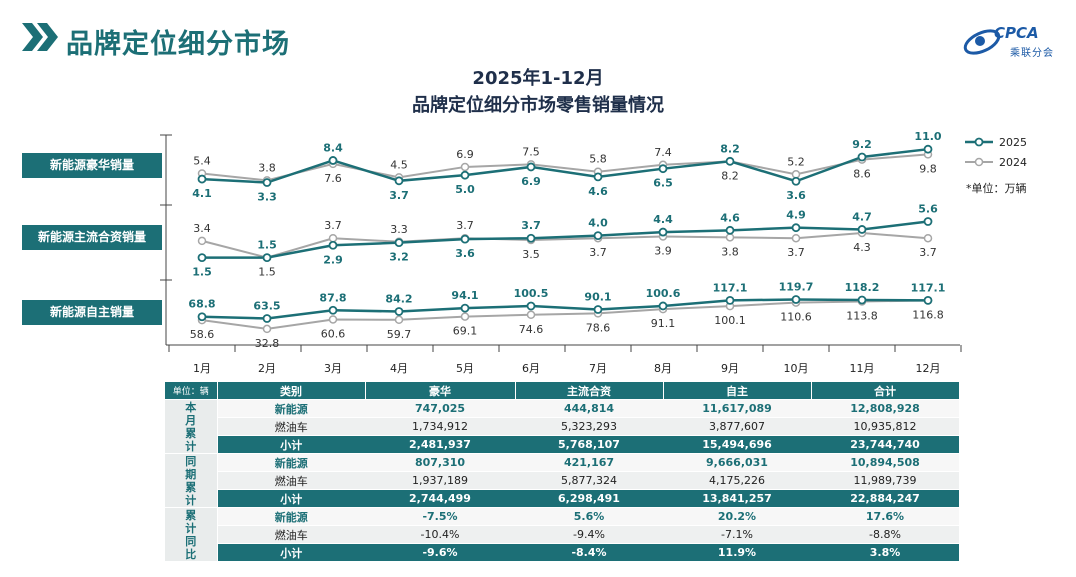  I want to click on x-tick-label: 6月, so click(531, 368).